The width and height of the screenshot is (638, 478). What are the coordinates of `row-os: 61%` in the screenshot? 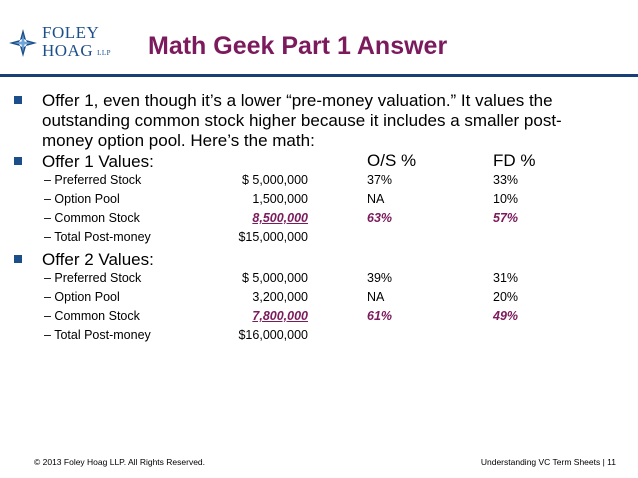 It's located at (380, 316).